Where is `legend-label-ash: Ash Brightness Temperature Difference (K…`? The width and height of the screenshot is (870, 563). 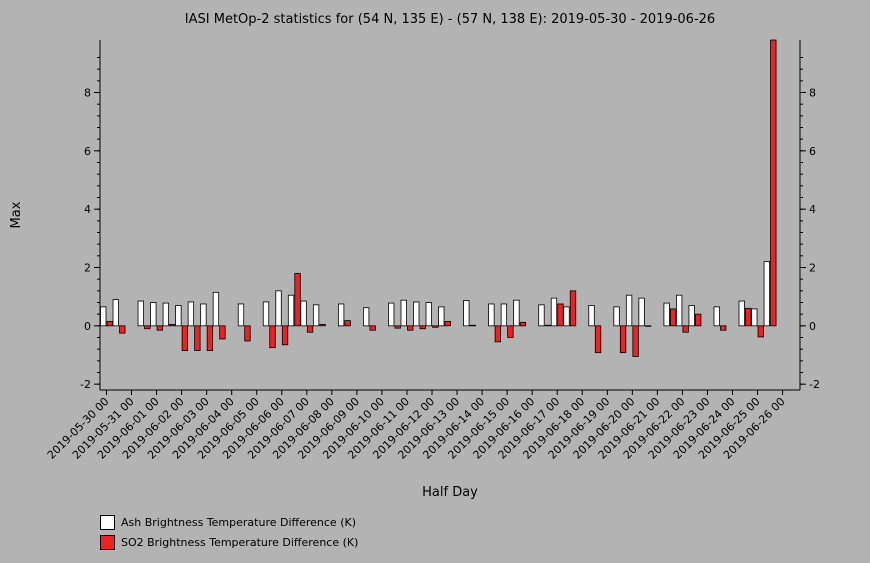 legend-label-ash: Ash Brightness Temperature Difference (K… is located at coordinates (238, 522).